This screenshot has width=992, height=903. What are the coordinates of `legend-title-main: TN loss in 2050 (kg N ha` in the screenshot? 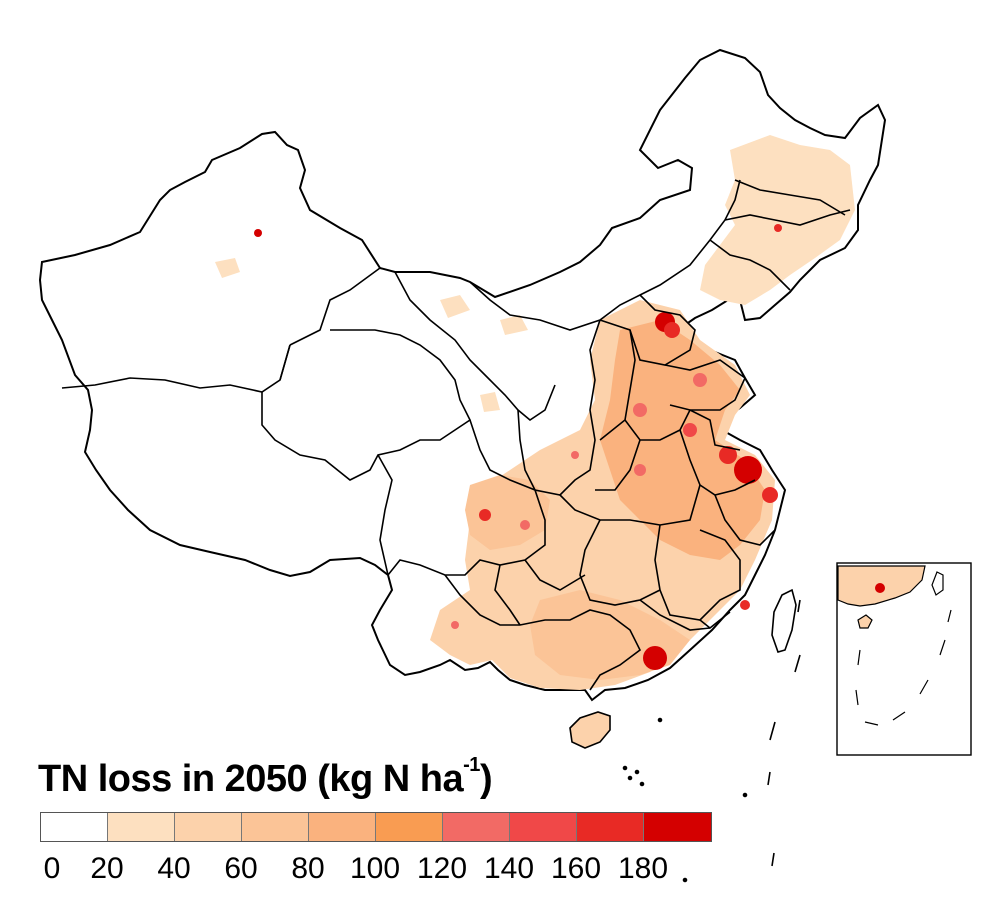 It's located at (251, 779).